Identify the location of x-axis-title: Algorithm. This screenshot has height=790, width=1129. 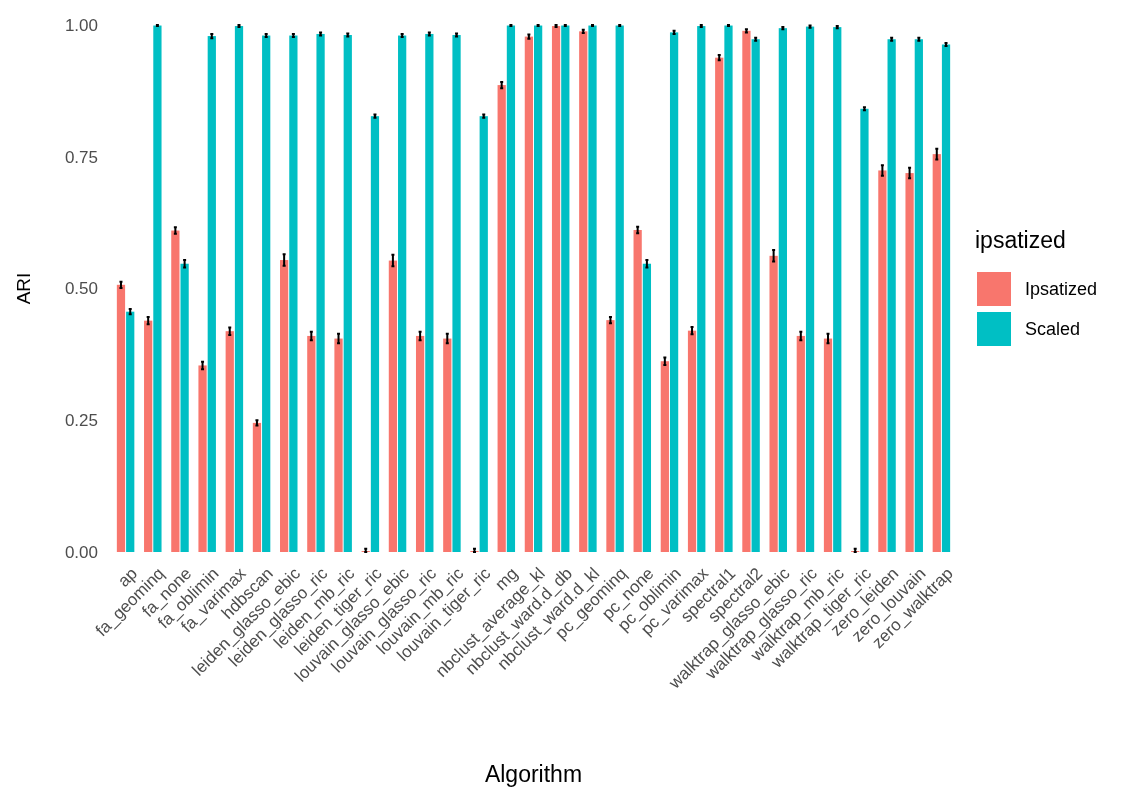
(533, 774).